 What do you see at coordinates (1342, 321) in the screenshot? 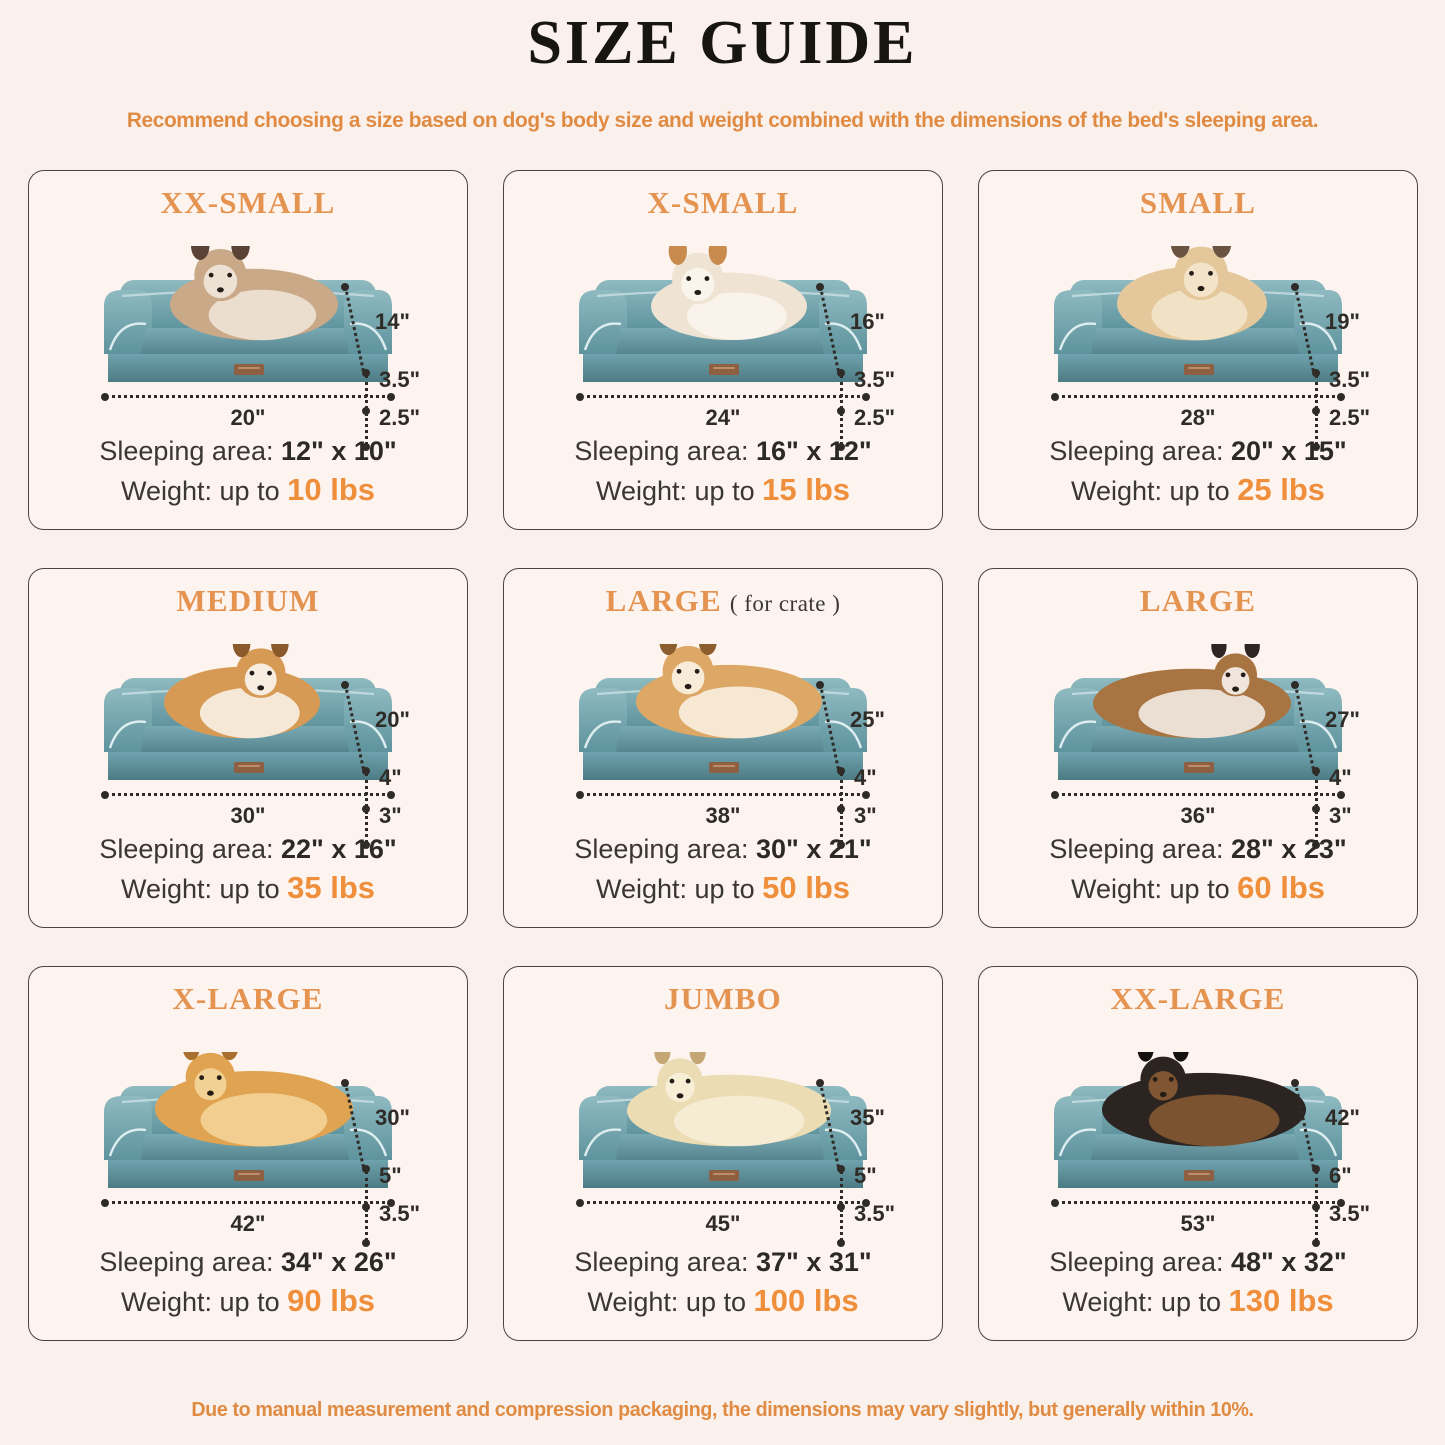
I see `height-label-total: 19"` at bounding box center [1342, 321].